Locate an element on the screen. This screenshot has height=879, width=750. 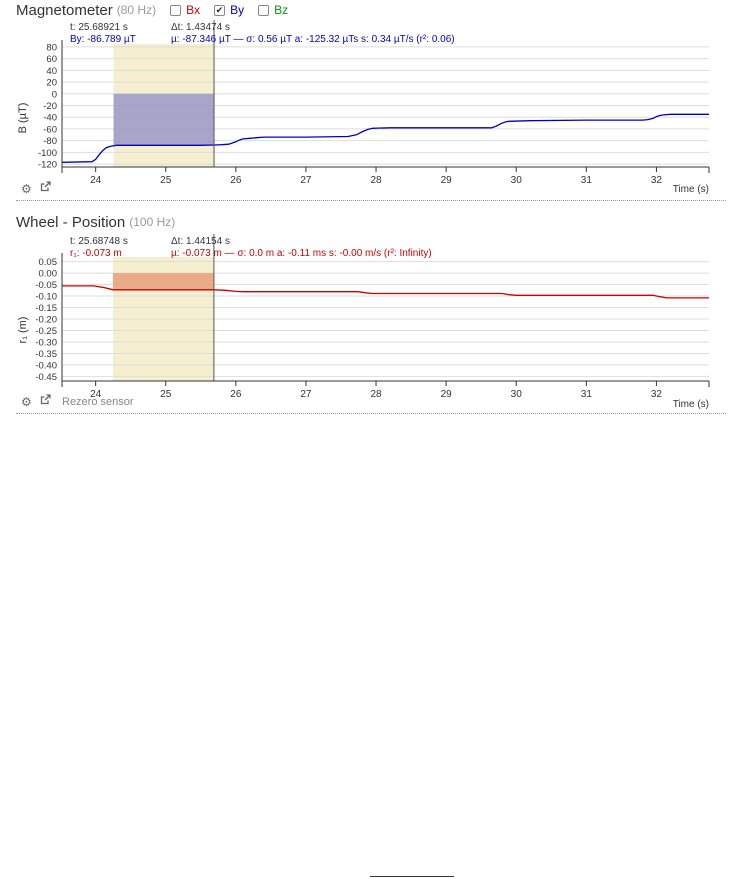
checkbox-by-label: By is located at coordinates (237, 10).